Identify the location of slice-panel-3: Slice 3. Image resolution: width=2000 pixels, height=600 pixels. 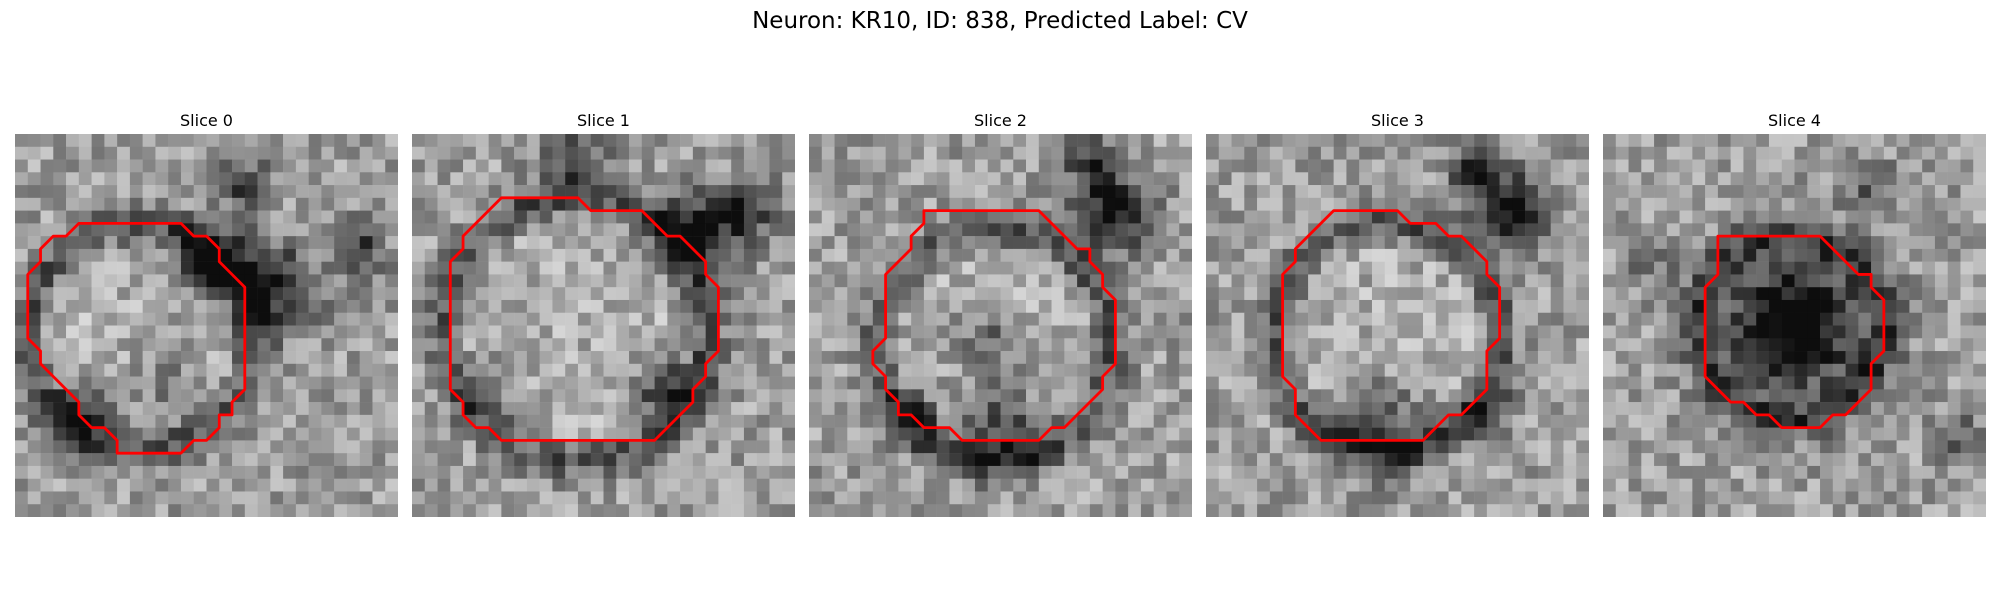
(1397, 312).